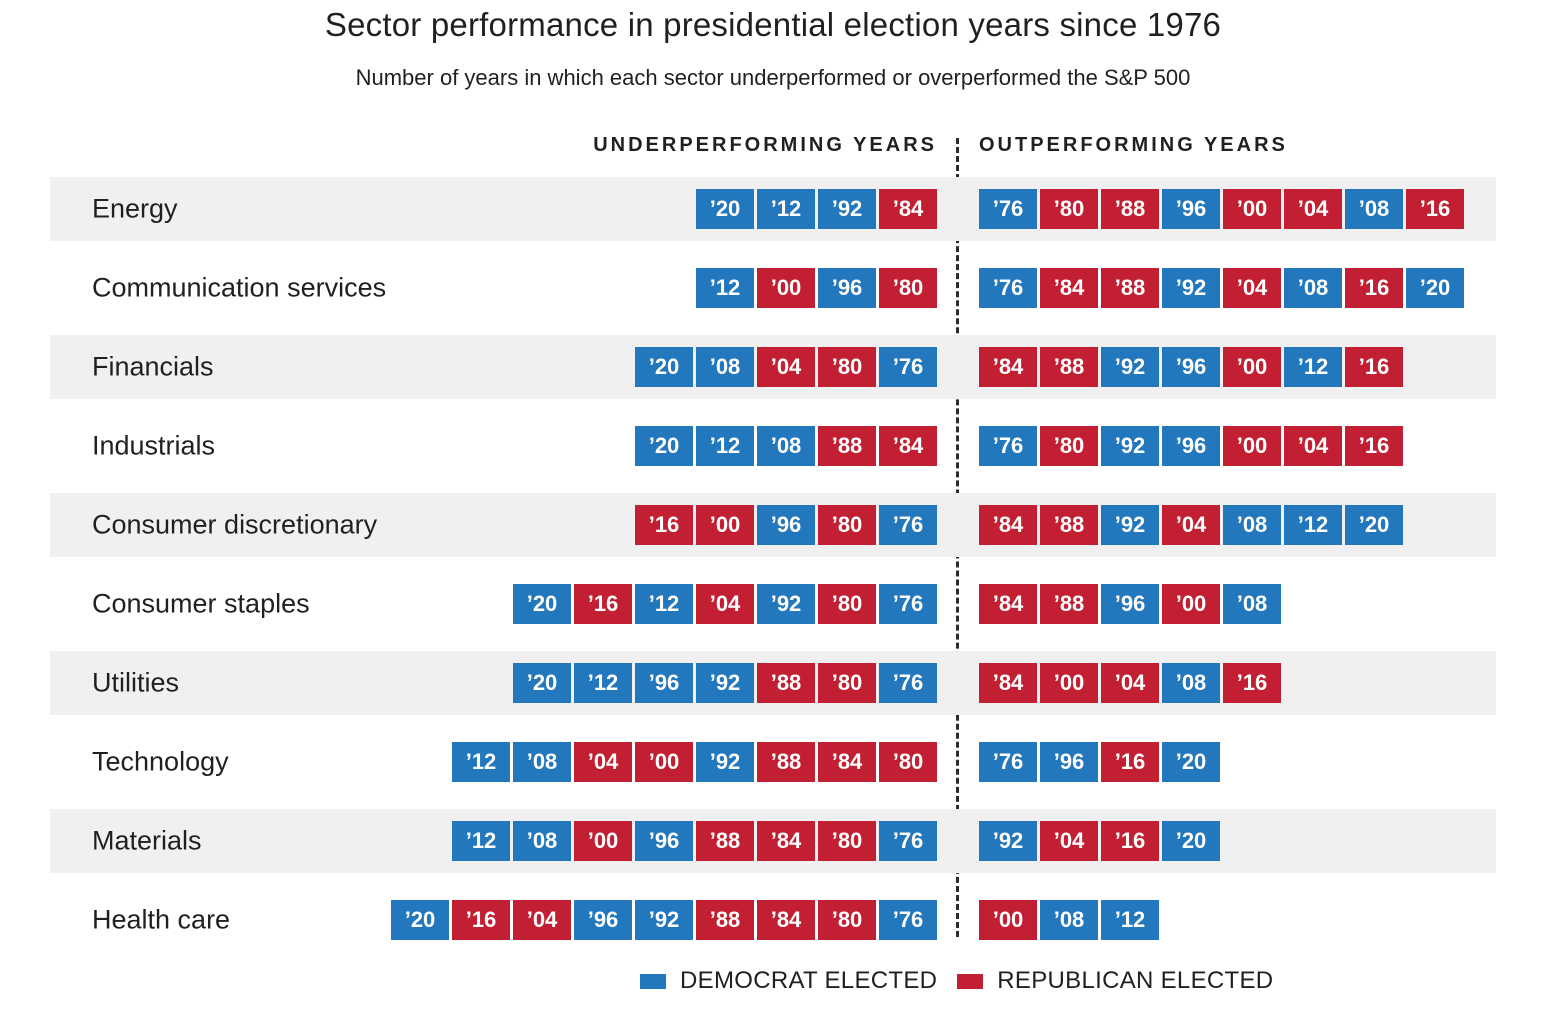 The height and width of the screenshot is (1009, 1546). I want to click on legend: DEMOCRAT ELECTED REPUBLICAN ELECTED, so click(1068, 981).